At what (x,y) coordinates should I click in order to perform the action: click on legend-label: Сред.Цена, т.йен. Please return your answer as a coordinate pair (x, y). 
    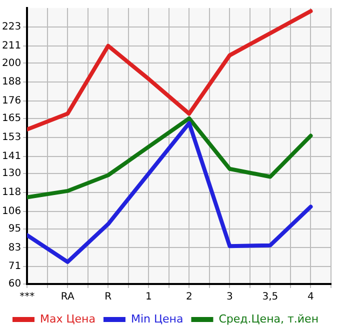
    Looking at the image, I should click on (268, 319).